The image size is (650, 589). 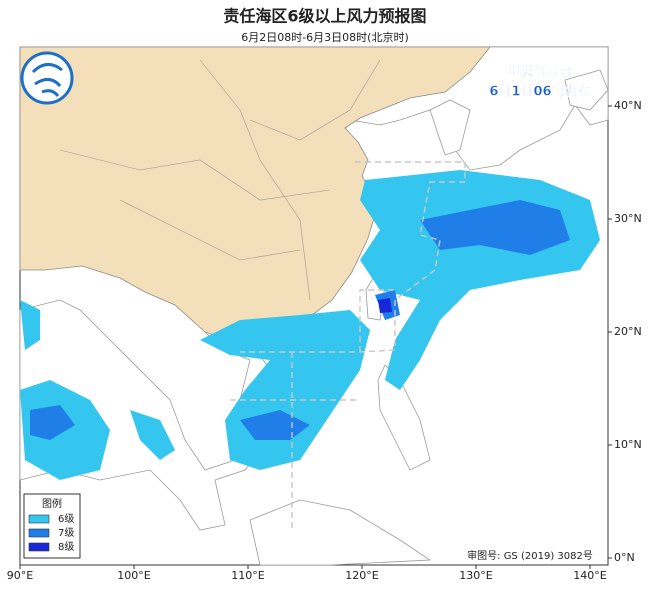 What do you see at coordinates (20, 575) in the screenshot?
I see `x-axis-label: 90°E` at bounding box center [20, 575].